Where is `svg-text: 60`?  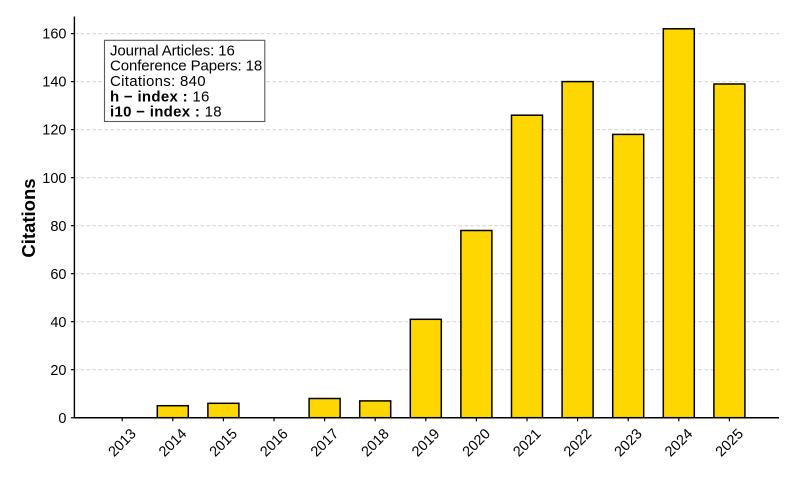
svg-text: 60 is located at coordinates (58, 275).